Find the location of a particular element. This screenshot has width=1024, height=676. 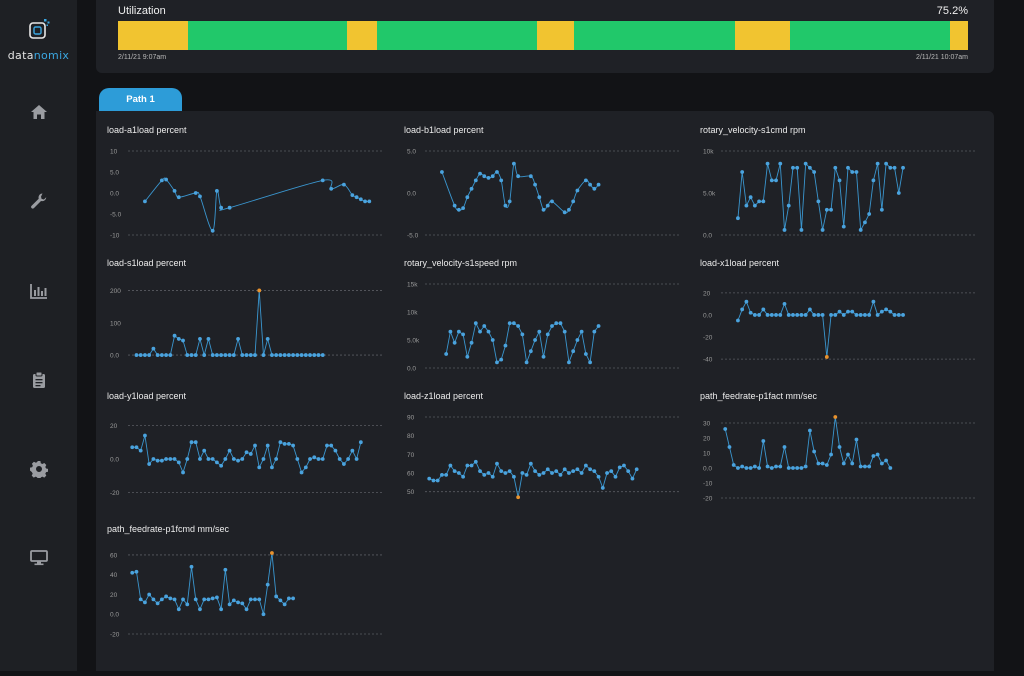

chart-1: load-b1load percent 5.0 0.0 -5.0 is located at coordinates (541, 182).